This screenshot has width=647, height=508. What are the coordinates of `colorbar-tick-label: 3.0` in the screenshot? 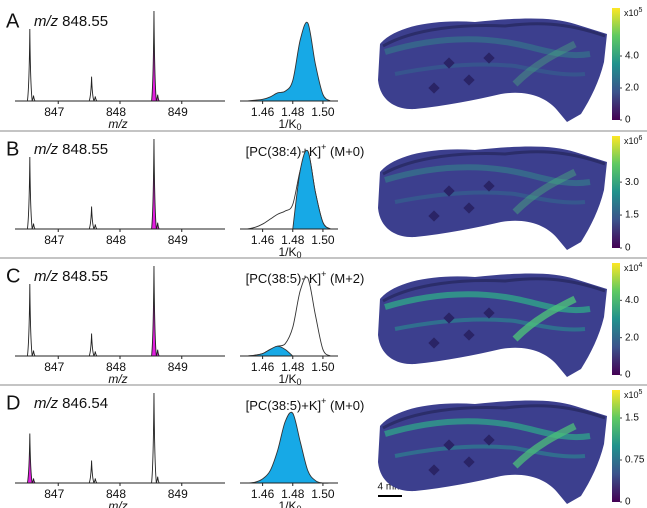 It's located at (632, 182).